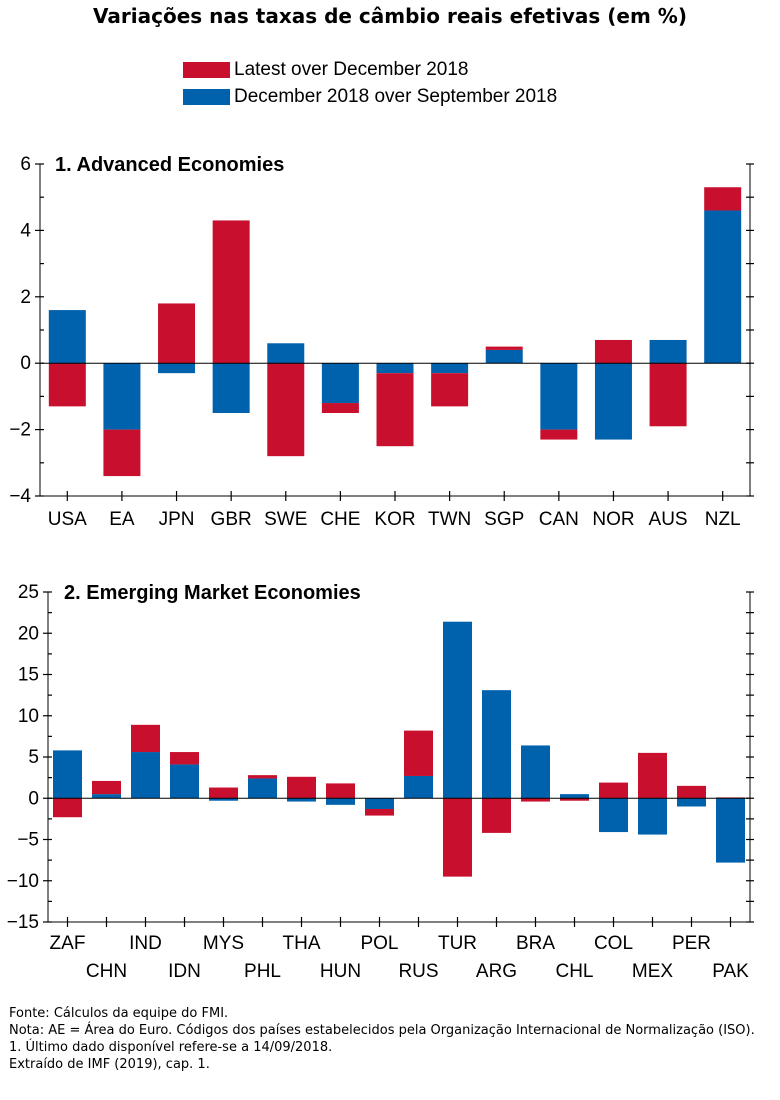 This screenshot has height=1100, width=780. I want to click on em-category-label-idn: IDN, so click(184, 971).